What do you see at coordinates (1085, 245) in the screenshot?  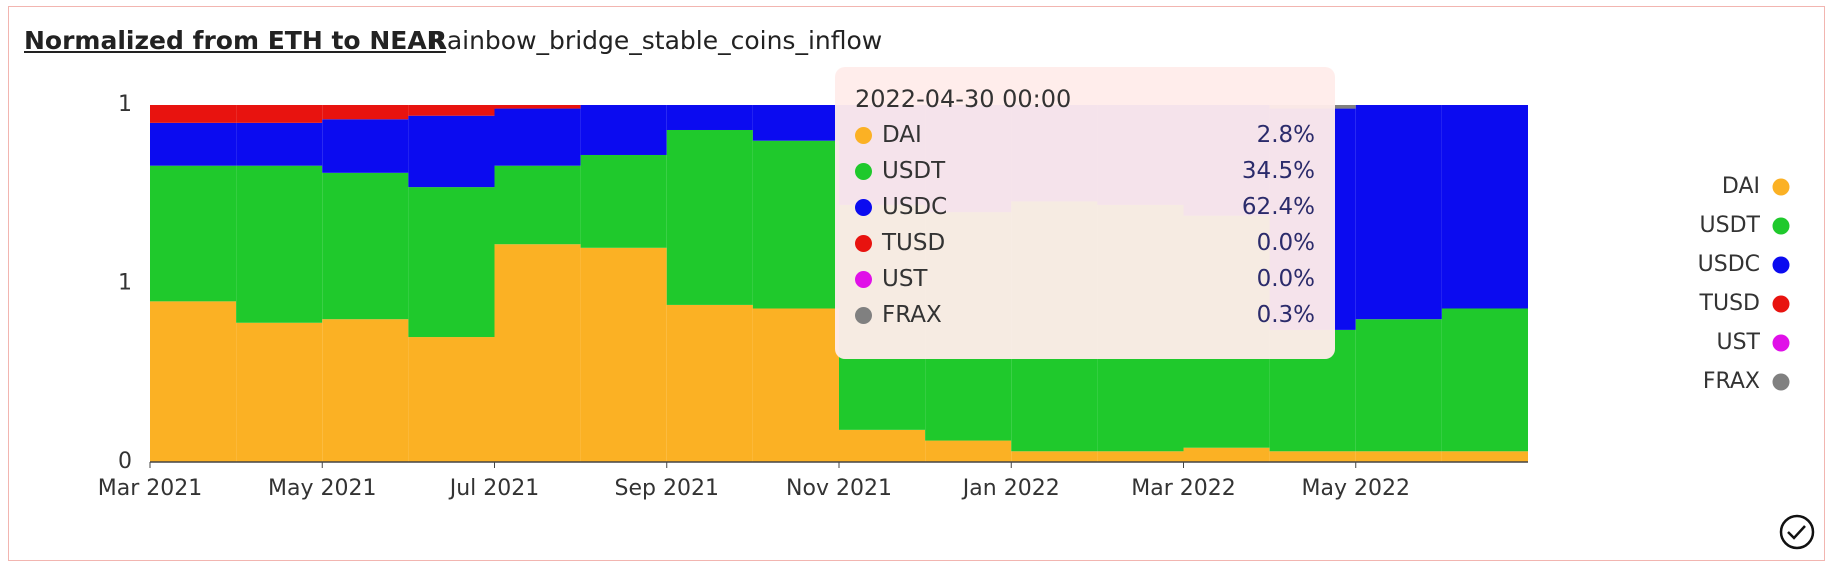 I see `tooltip-row: TUSD 0.0%` at bounding box center [1085, 245].